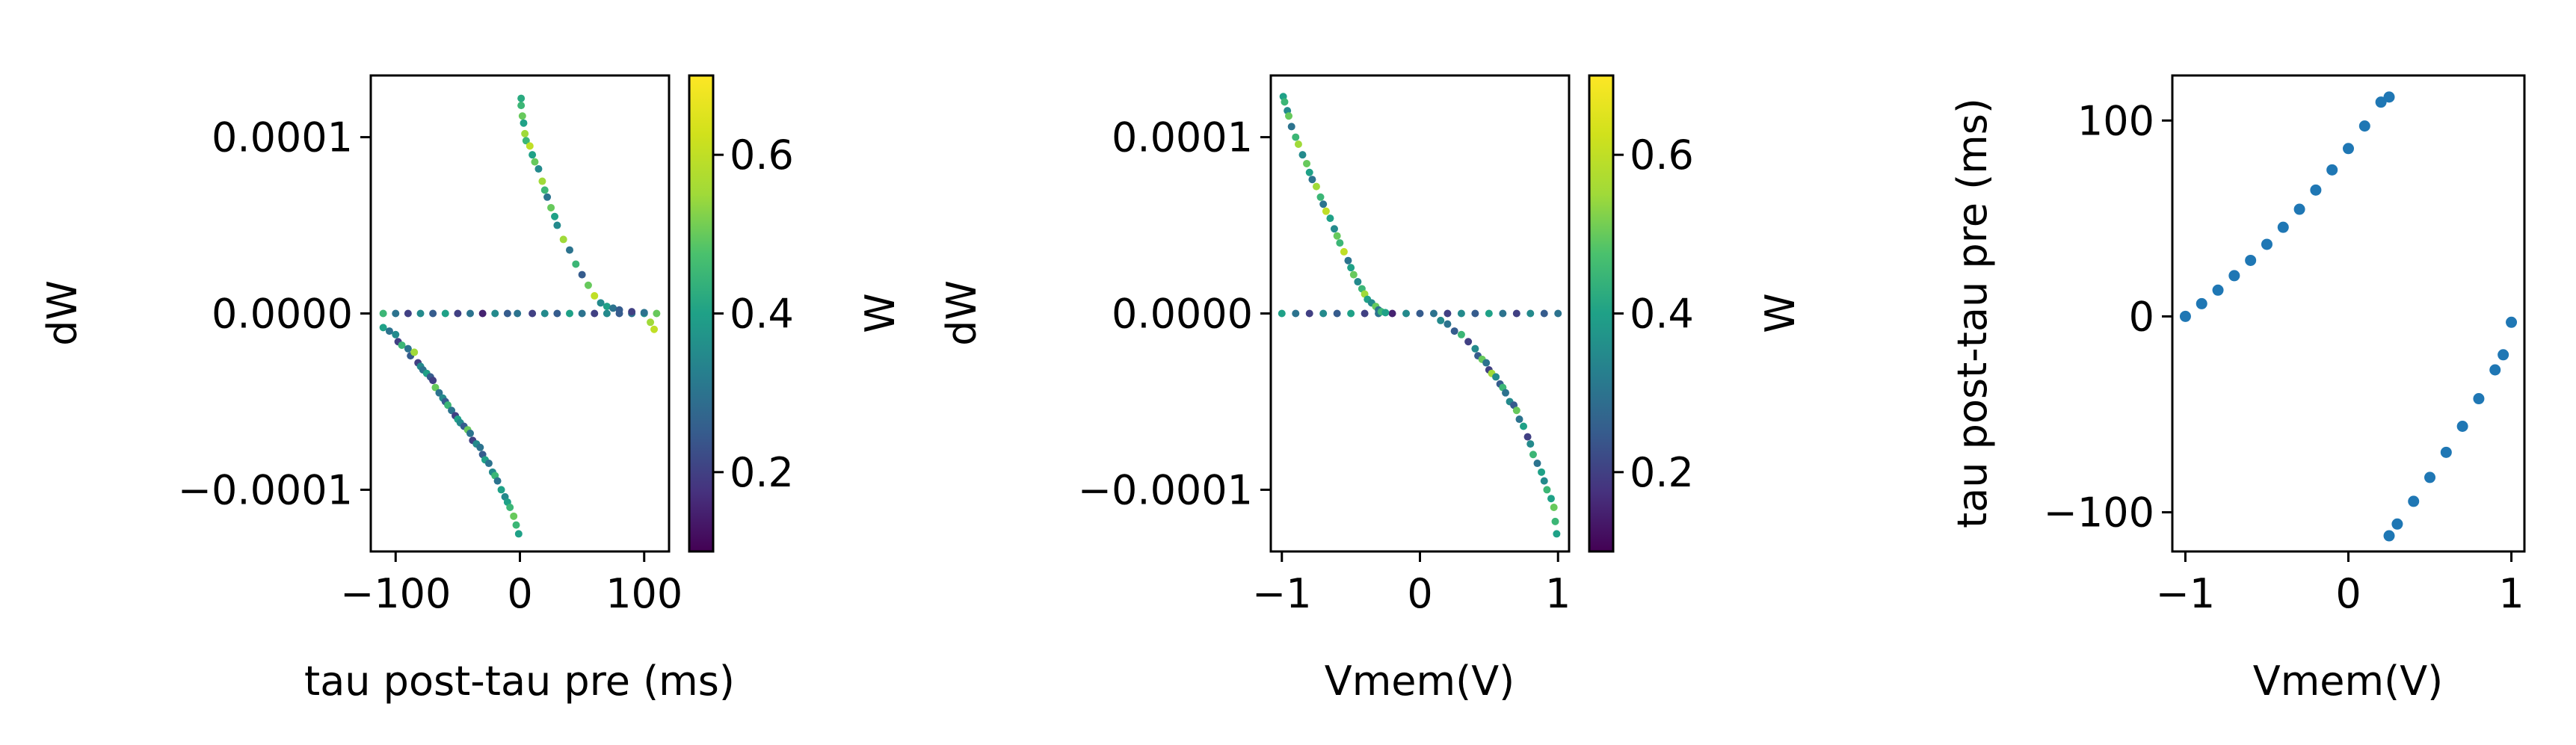 The width and height of the screenshot is (2576, 745). What do you see at coordinates (2141, 316) in the screenshot?
I see `ytick-label: 0` at bounding box center [2141, 316].